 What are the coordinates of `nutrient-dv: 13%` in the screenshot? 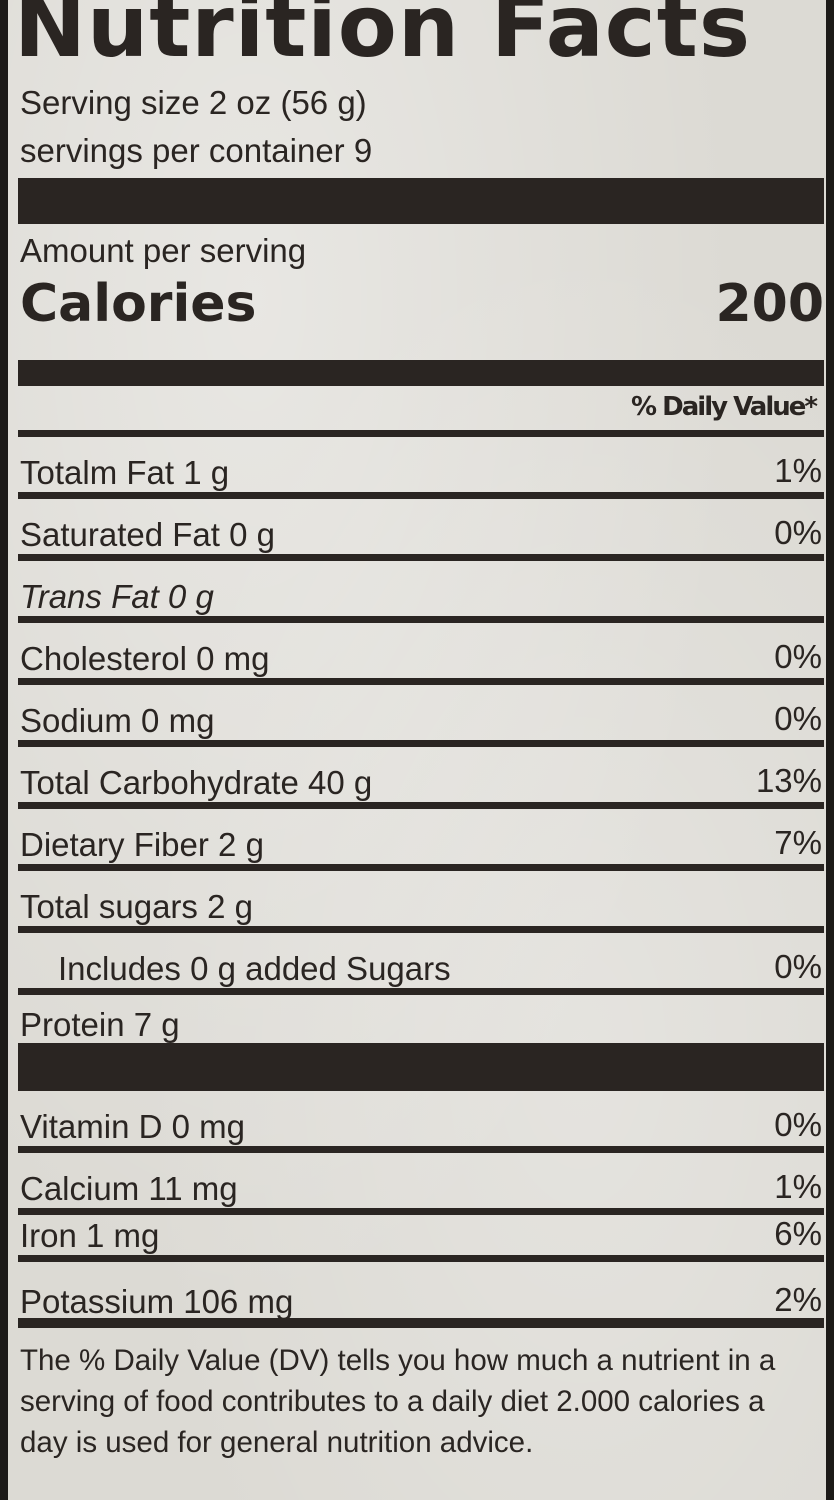 It's located at (788, 780).